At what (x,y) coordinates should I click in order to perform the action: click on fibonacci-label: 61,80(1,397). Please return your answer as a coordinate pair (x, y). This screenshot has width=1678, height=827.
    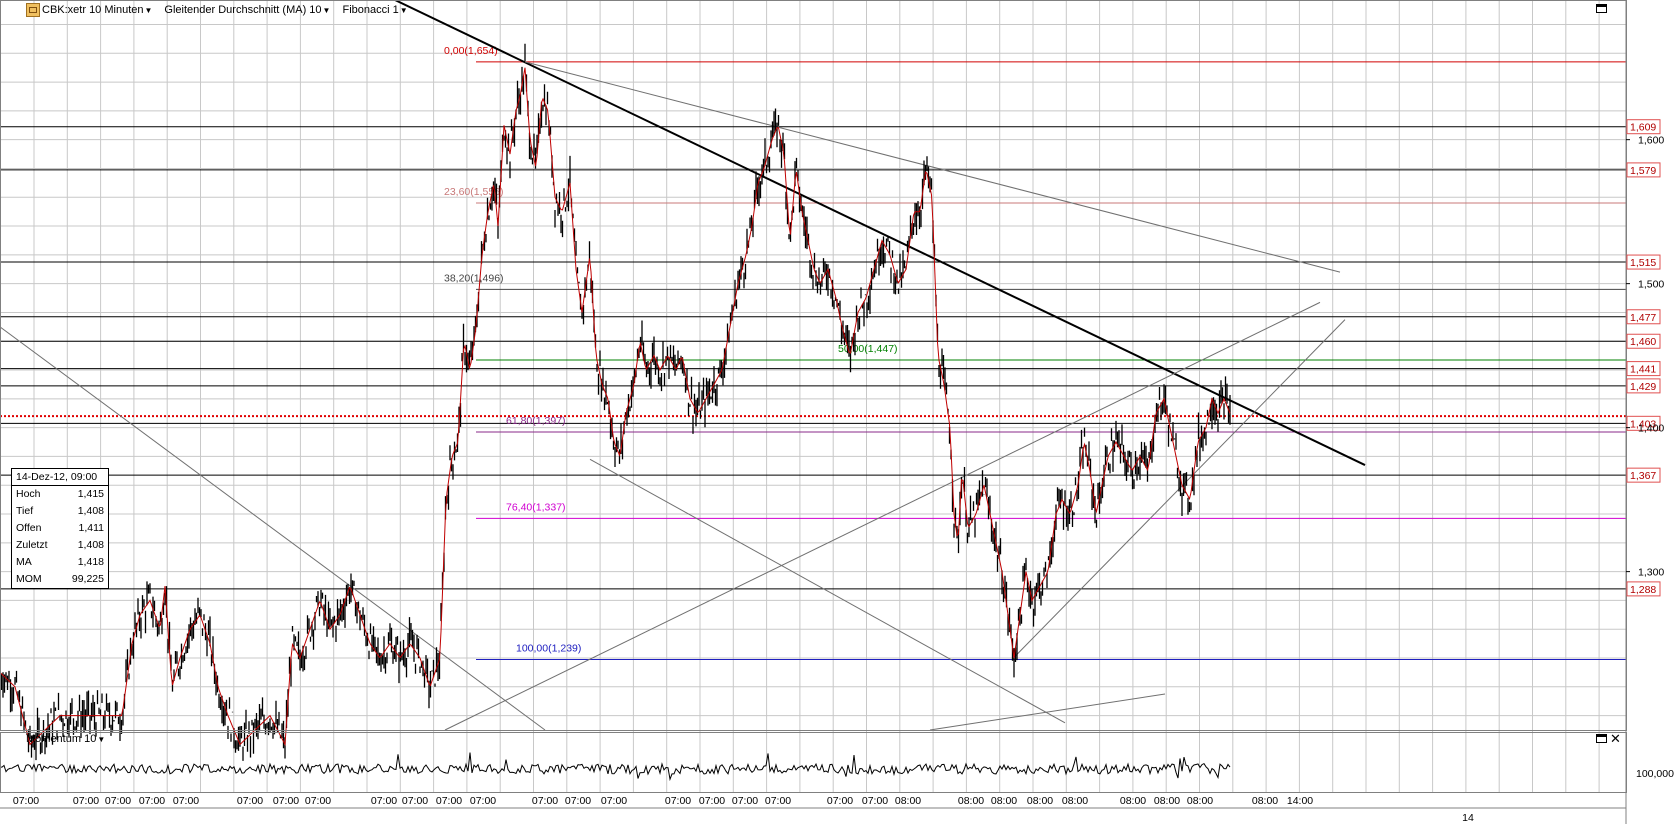
    Looking at the image, I should click on (536, 421).